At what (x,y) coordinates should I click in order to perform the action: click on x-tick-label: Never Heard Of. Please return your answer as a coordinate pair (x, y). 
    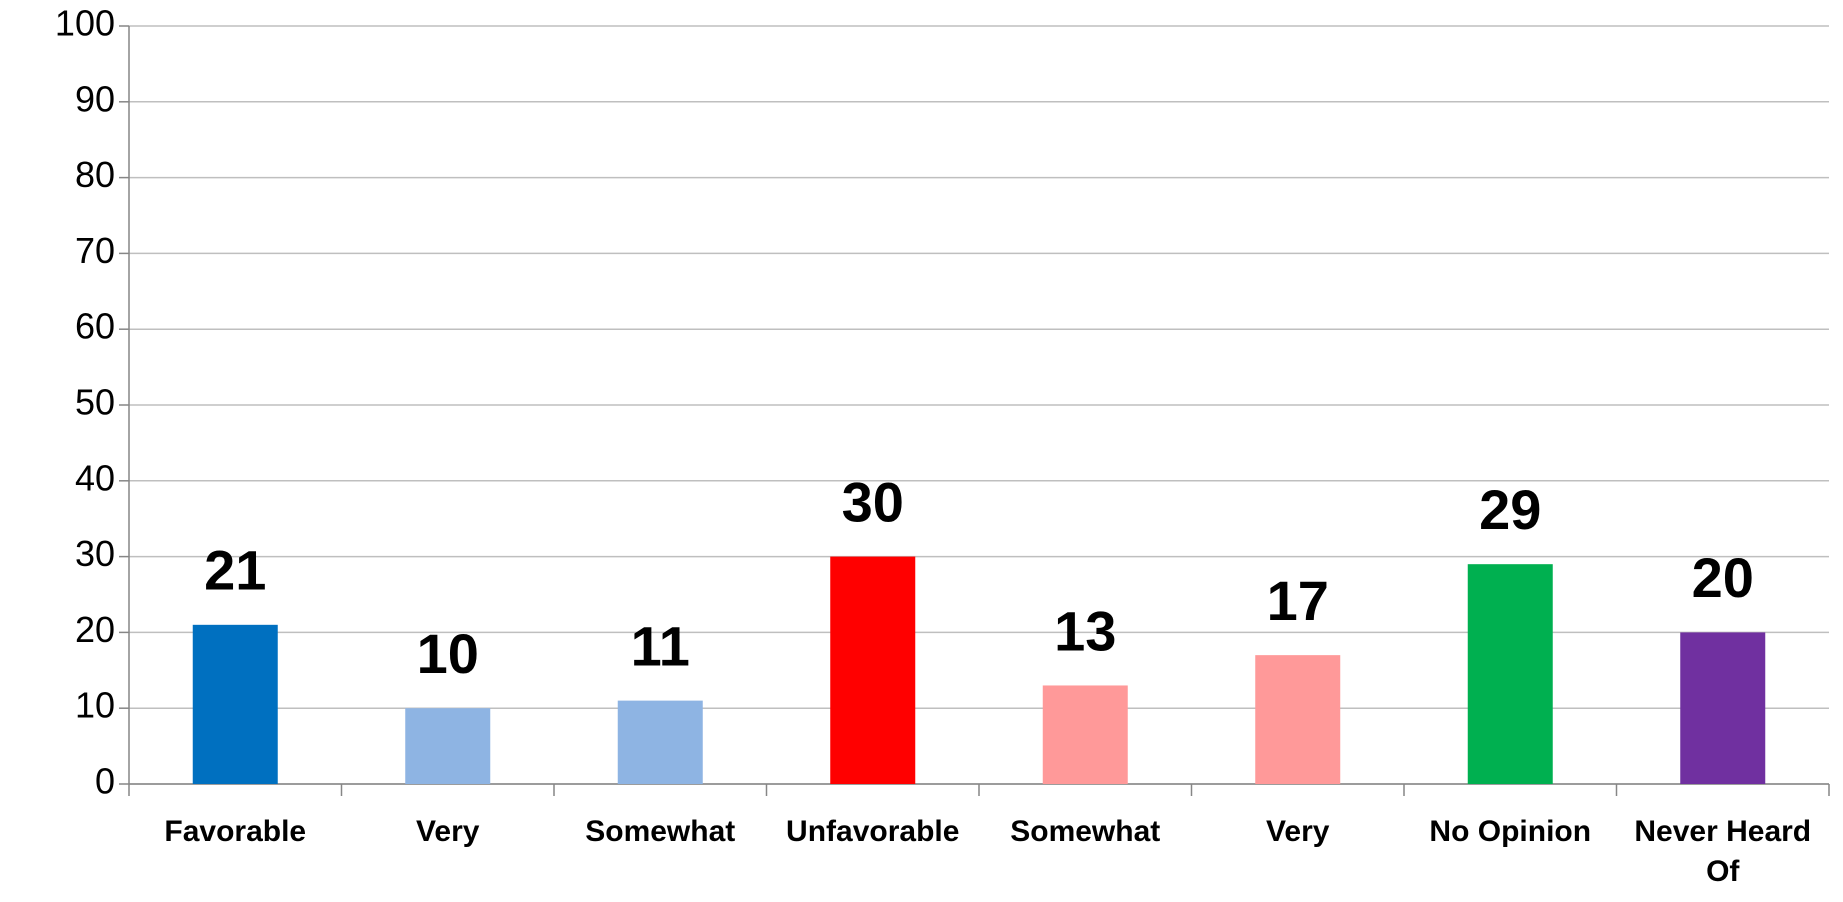
    Looking at the image, I should click on (1723, 851).